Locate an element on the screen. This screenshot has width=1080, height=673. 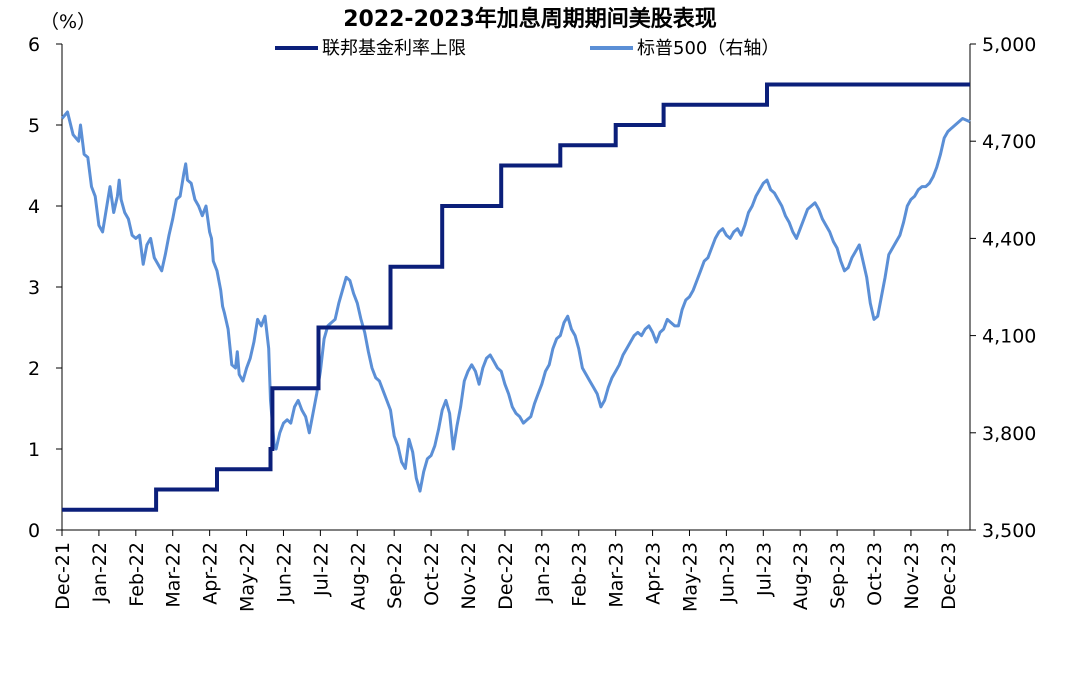
x-tick-label: Mar-22 is located at coordinates (174, 575).